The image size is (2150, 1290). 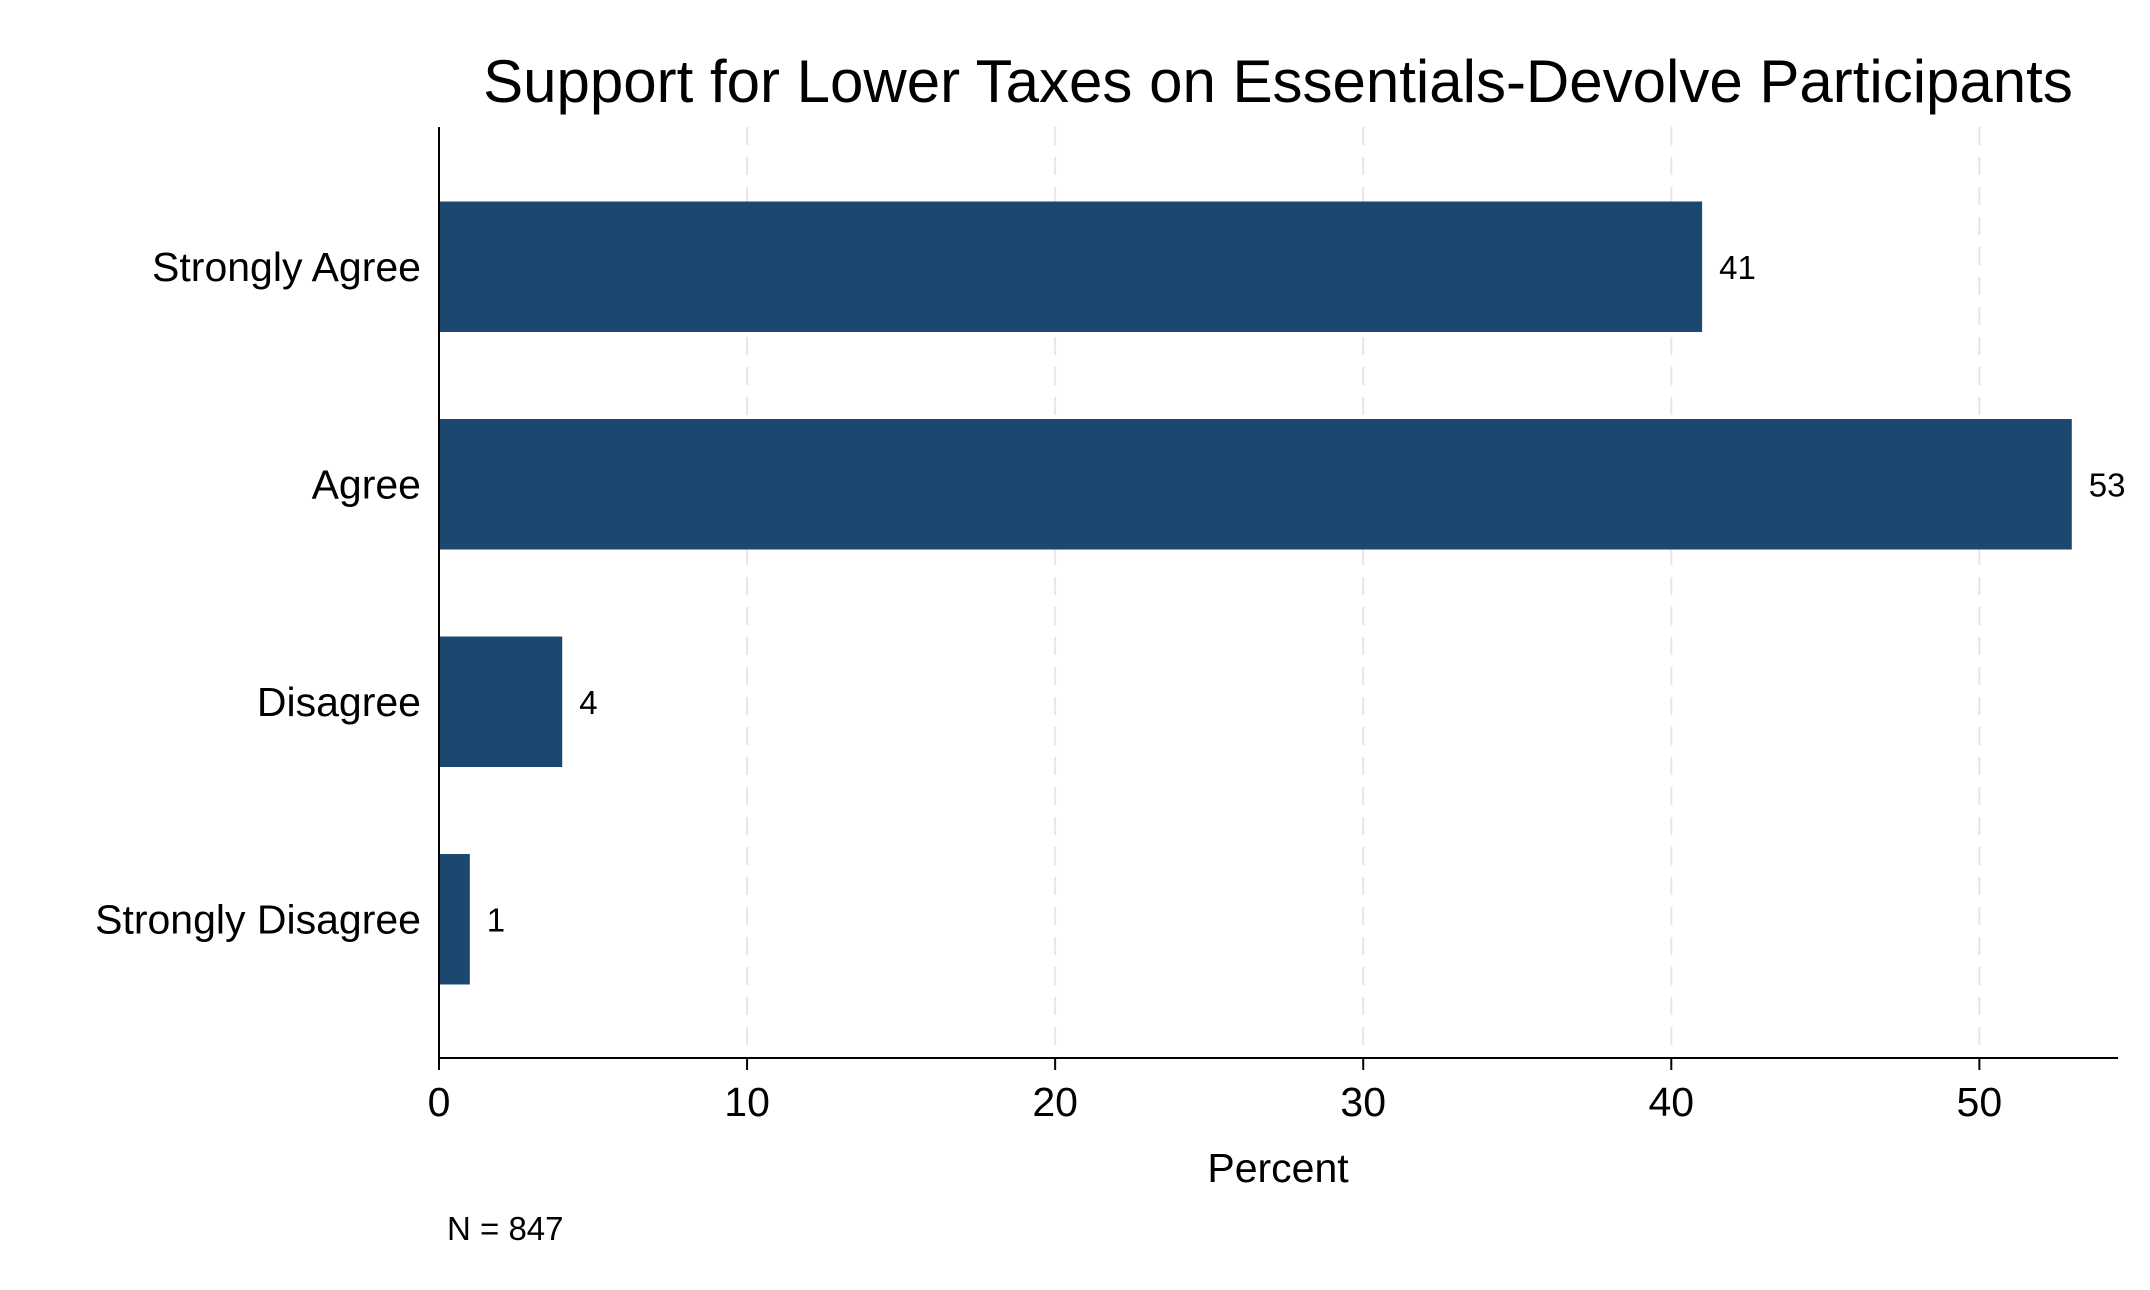 I want to click on x-tick-label-40: 40, so click(x=1671, y=1102).